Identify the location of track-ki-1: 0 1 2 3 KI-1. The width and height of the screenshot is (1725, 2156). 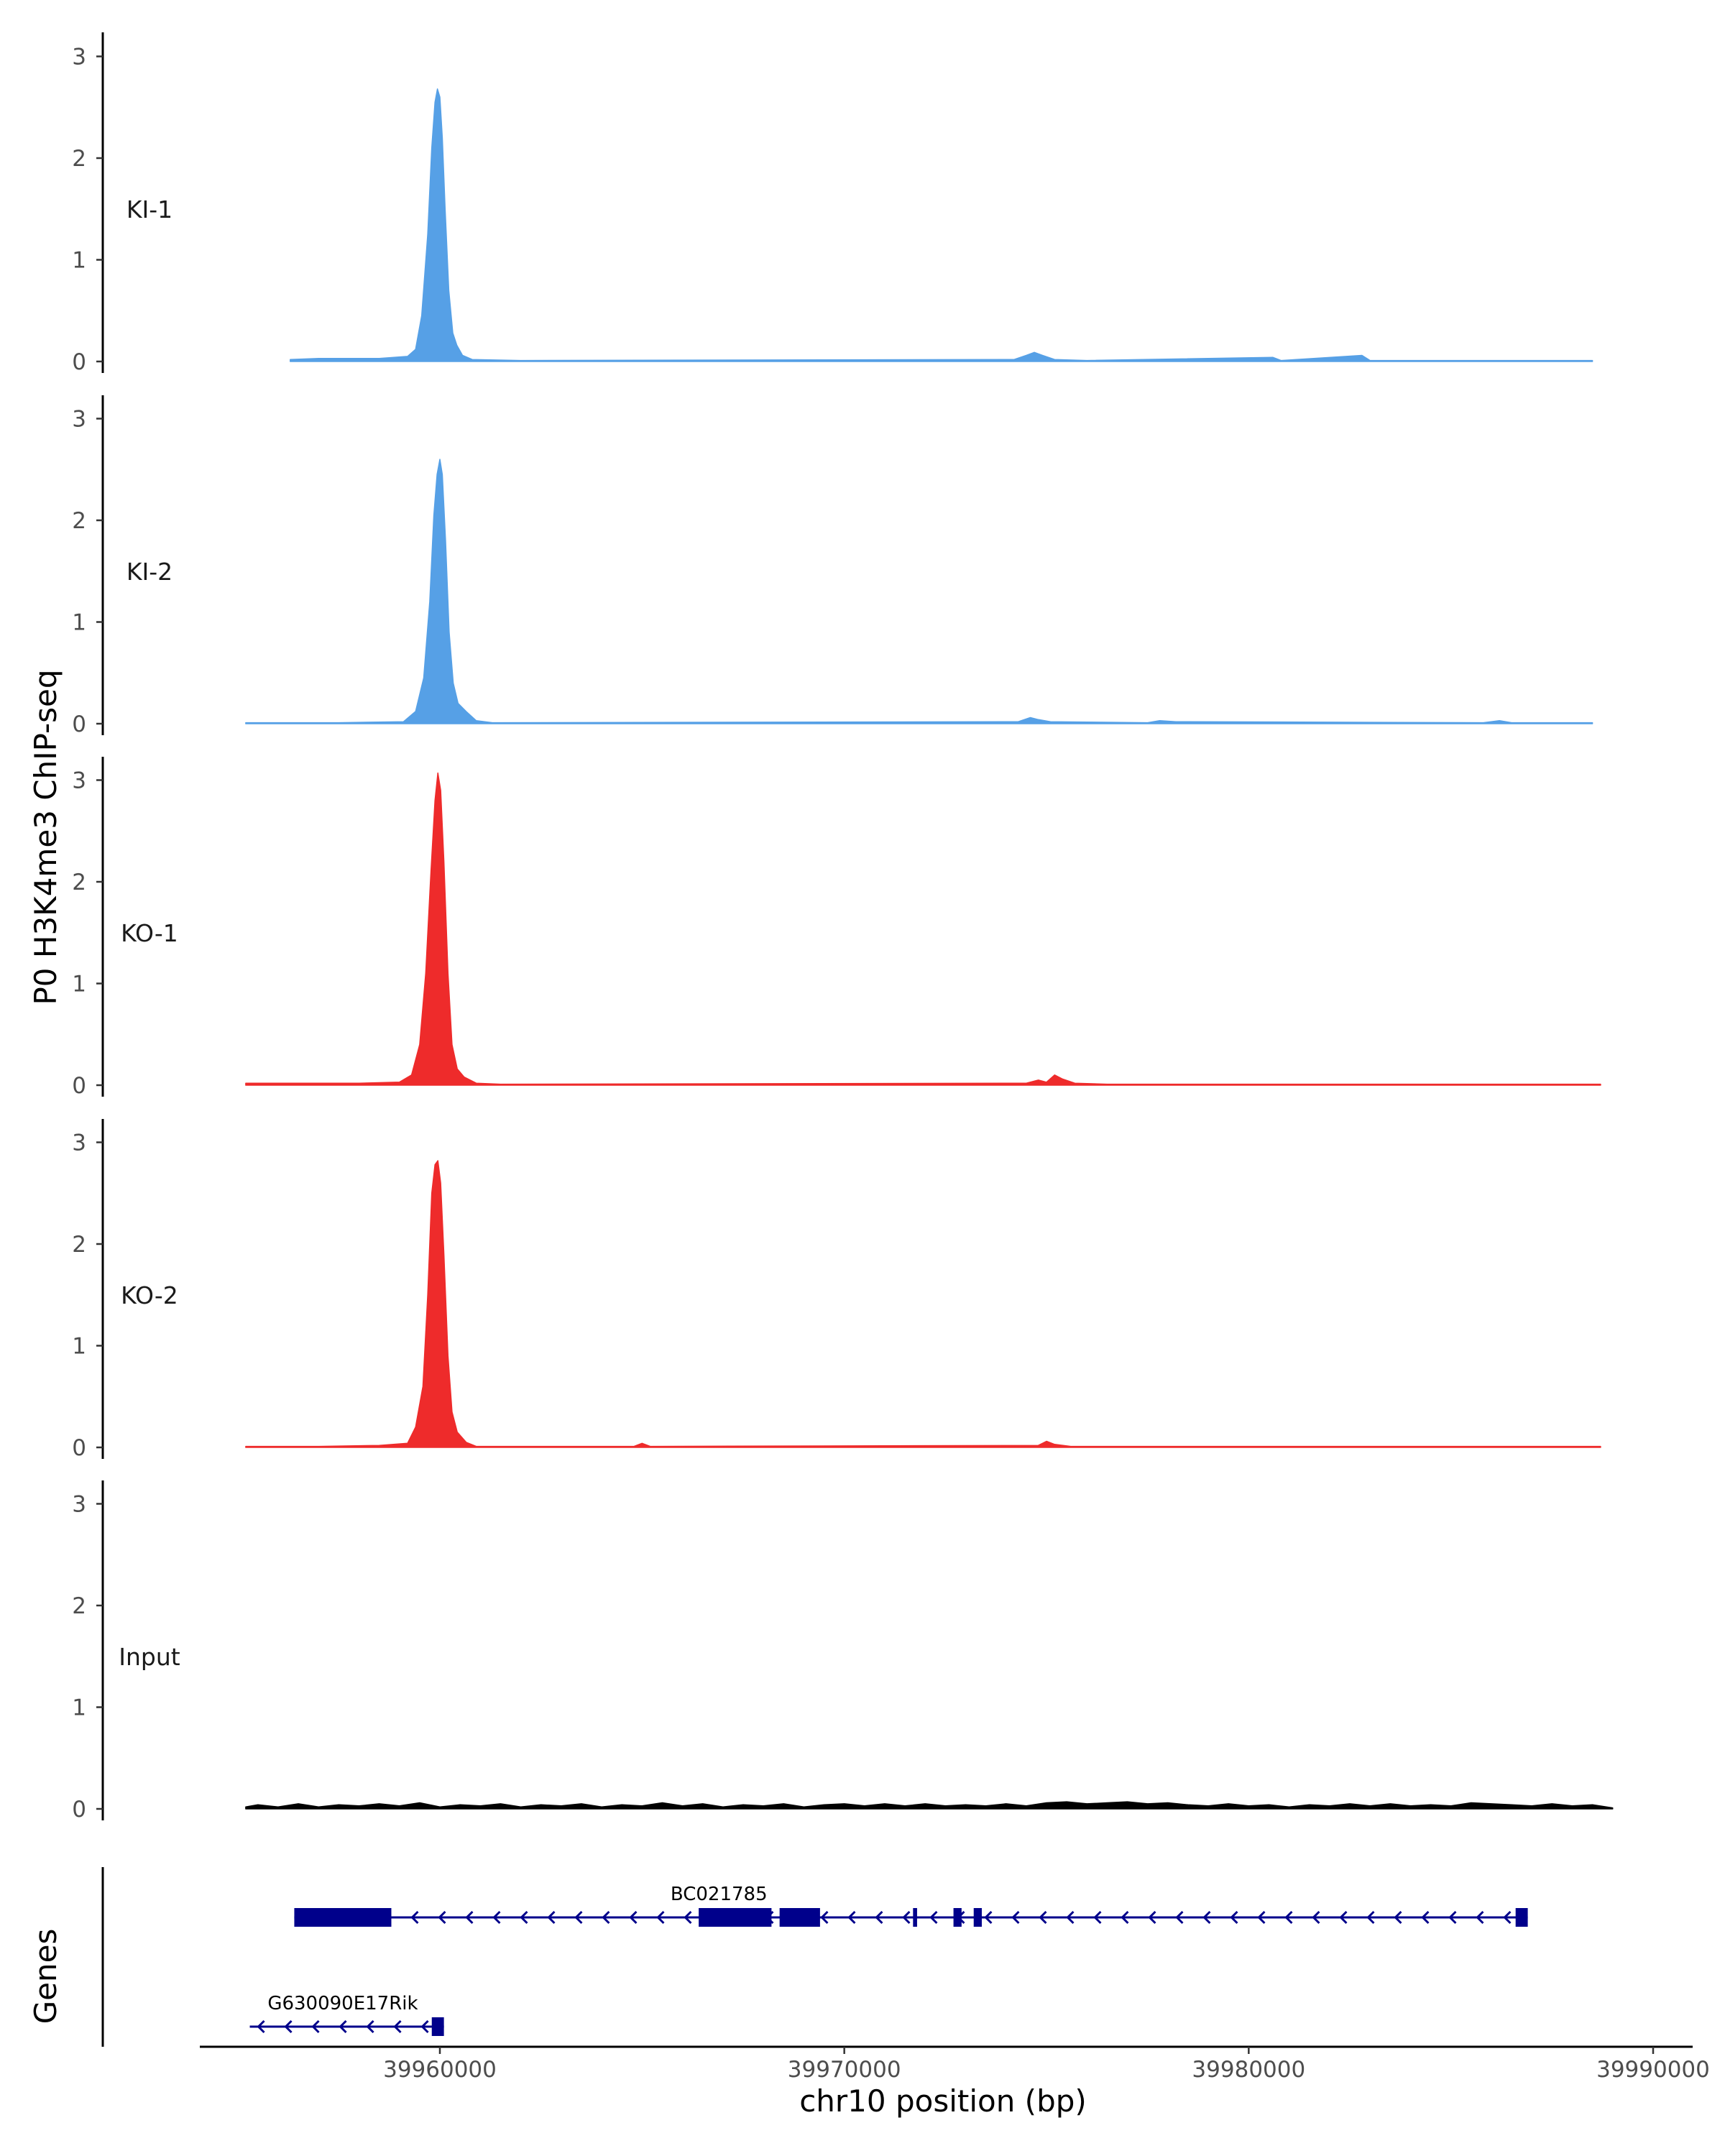
(832, 204).